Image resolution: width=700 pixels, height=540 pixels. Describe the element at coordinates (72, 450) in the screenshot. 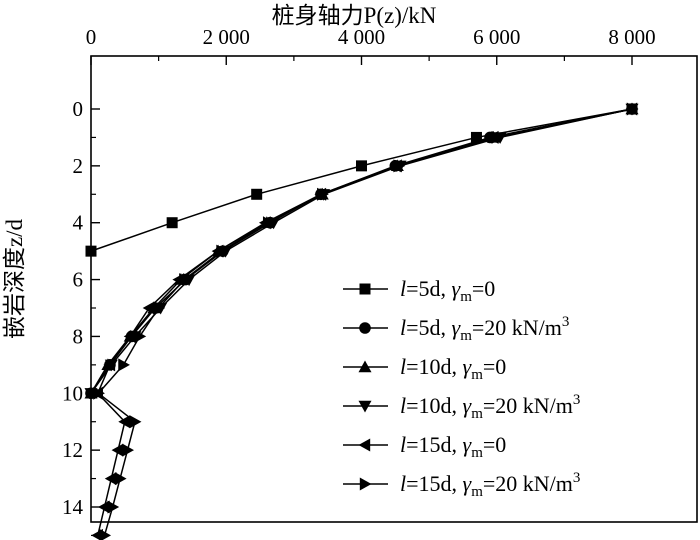

I see `y-tick-label: 12` at that location.